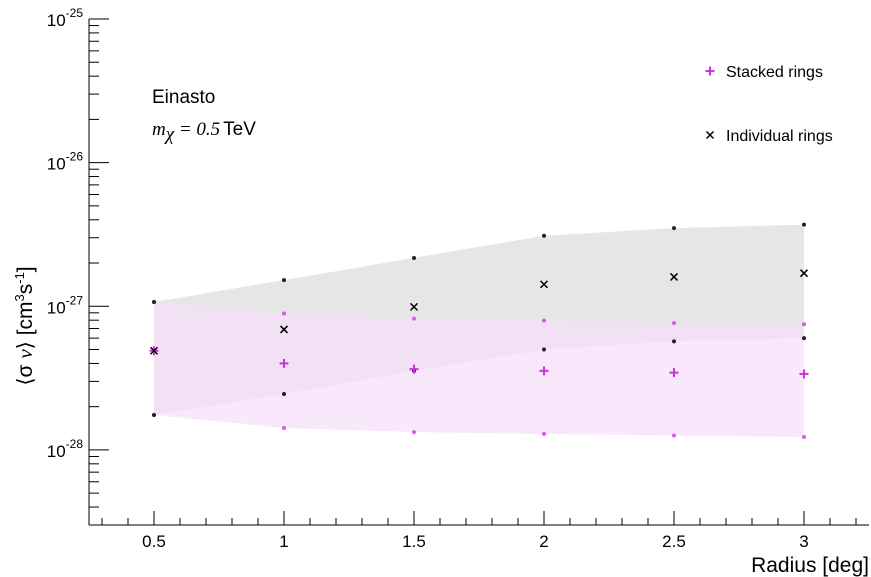 This screenshot has height=577, width=871. I want to click on y-title-part-close: ], so click(25, 269).